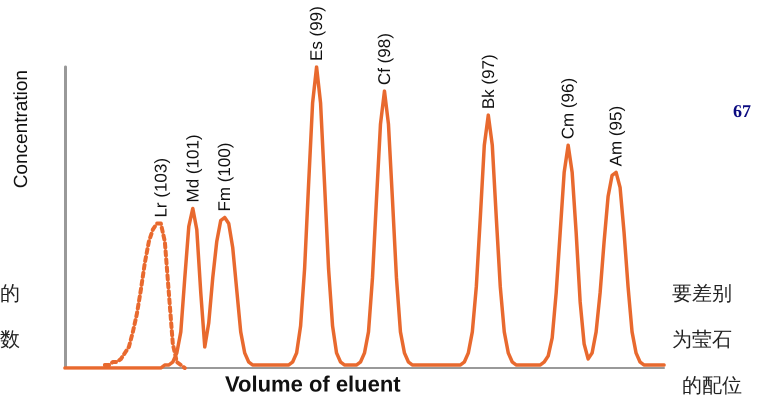 The width and height of the screenshot is (760, 401). What do you see at coordinates (384, 59) in the screenshot?
I see `annotation: Cf (98)` at bounding box center [384, 59].